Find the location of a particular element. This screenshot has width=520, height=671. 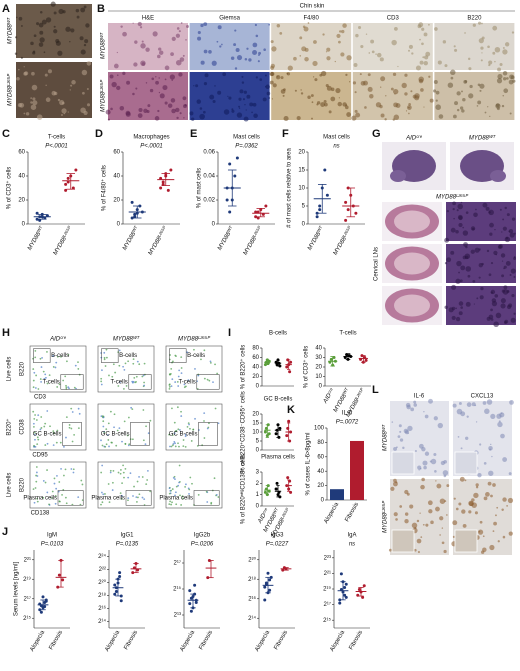

gate is located at coordinates (208, 382).